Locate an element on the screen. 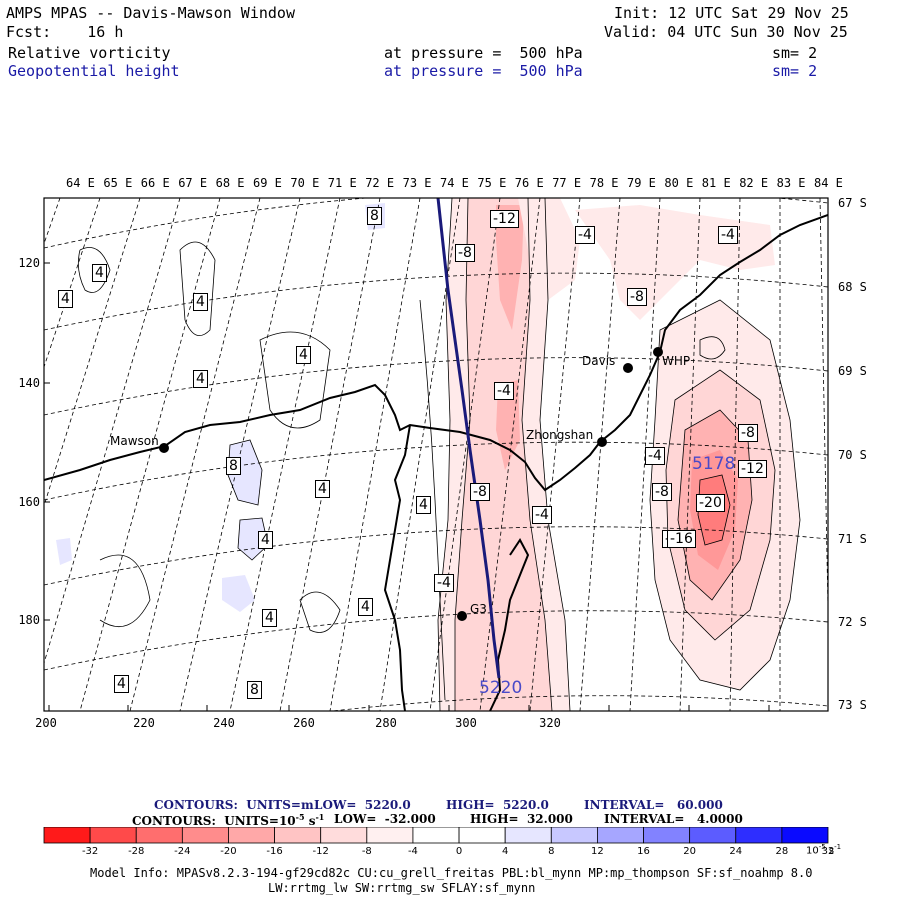 This screenshot has height=900, width=900. station-whp-dot is located at coordinates (658, 352).